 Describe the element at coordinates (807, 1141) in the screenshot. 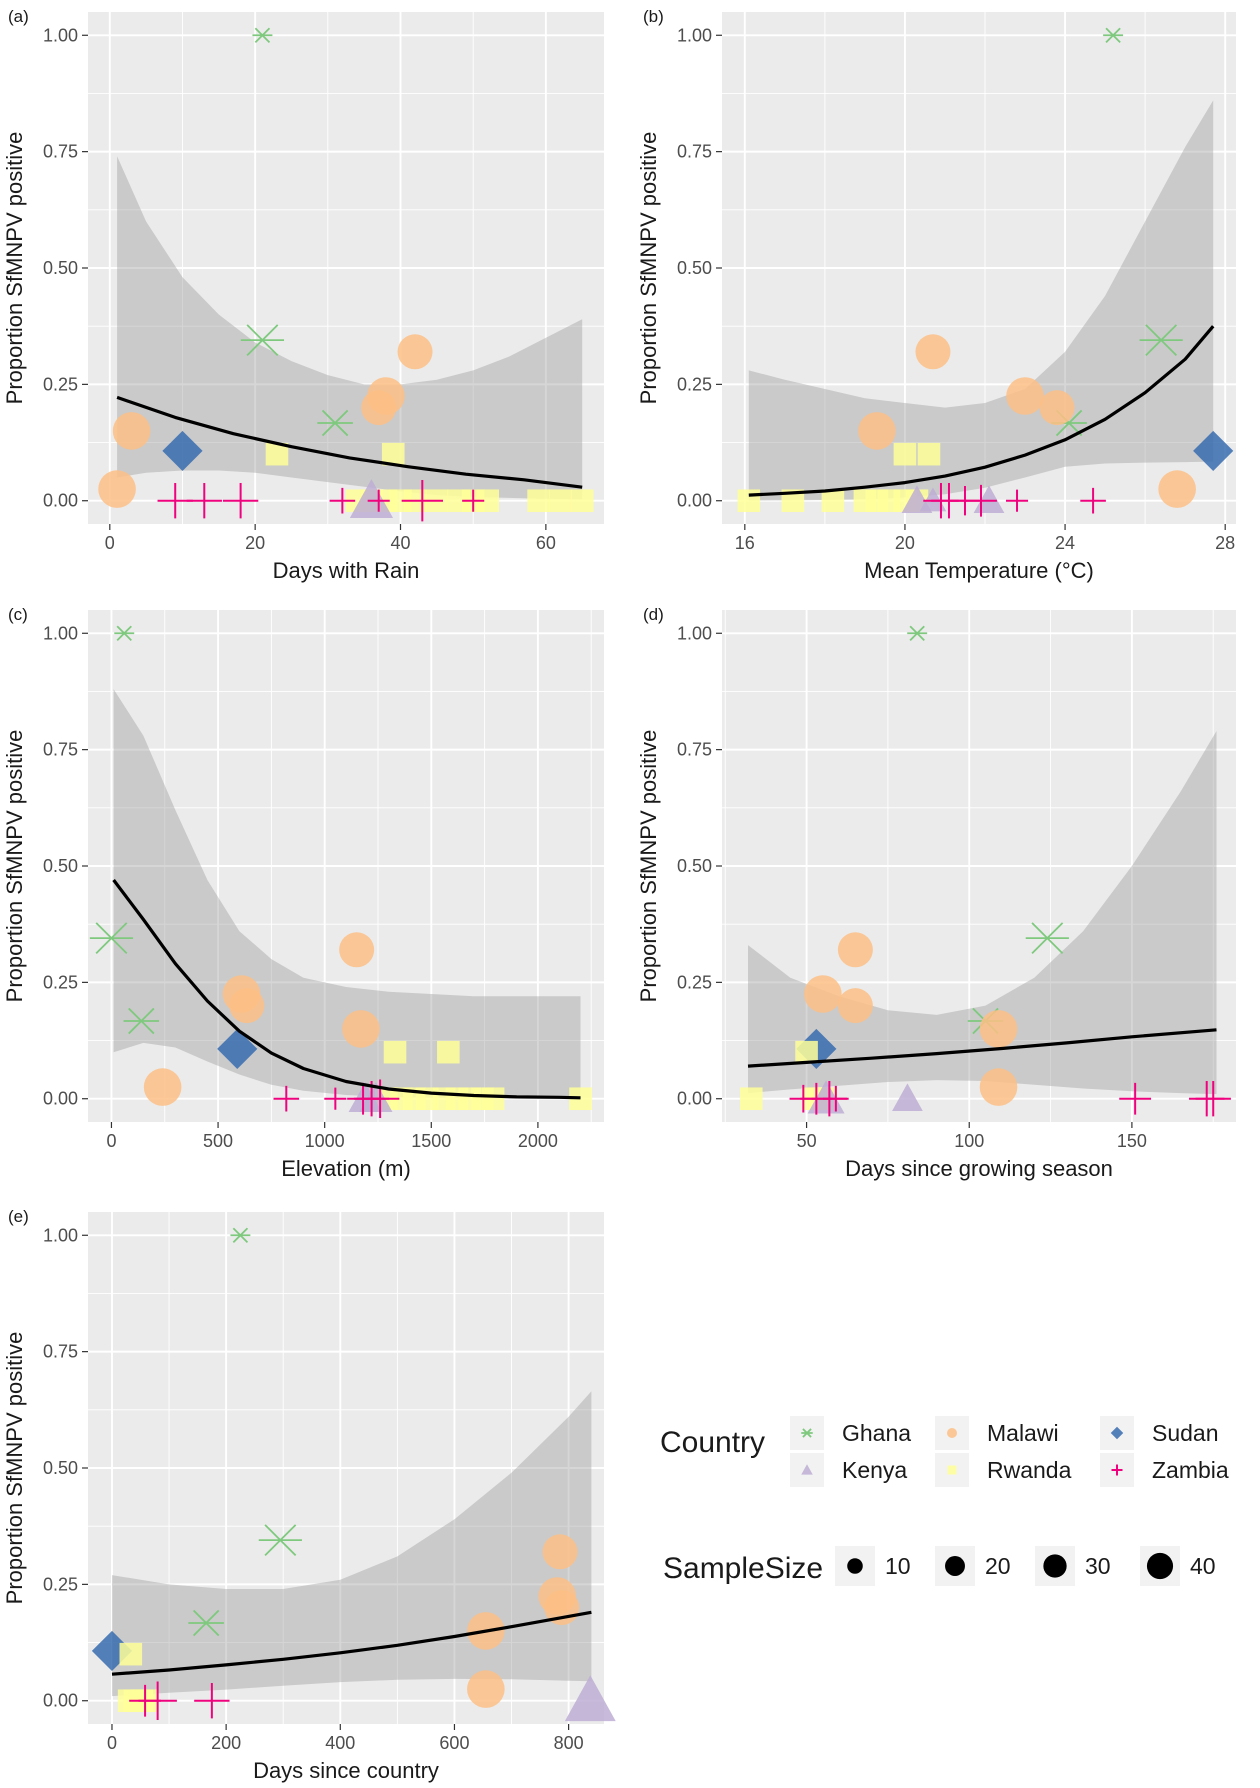

I see `x-tick-label: 50` at that location.